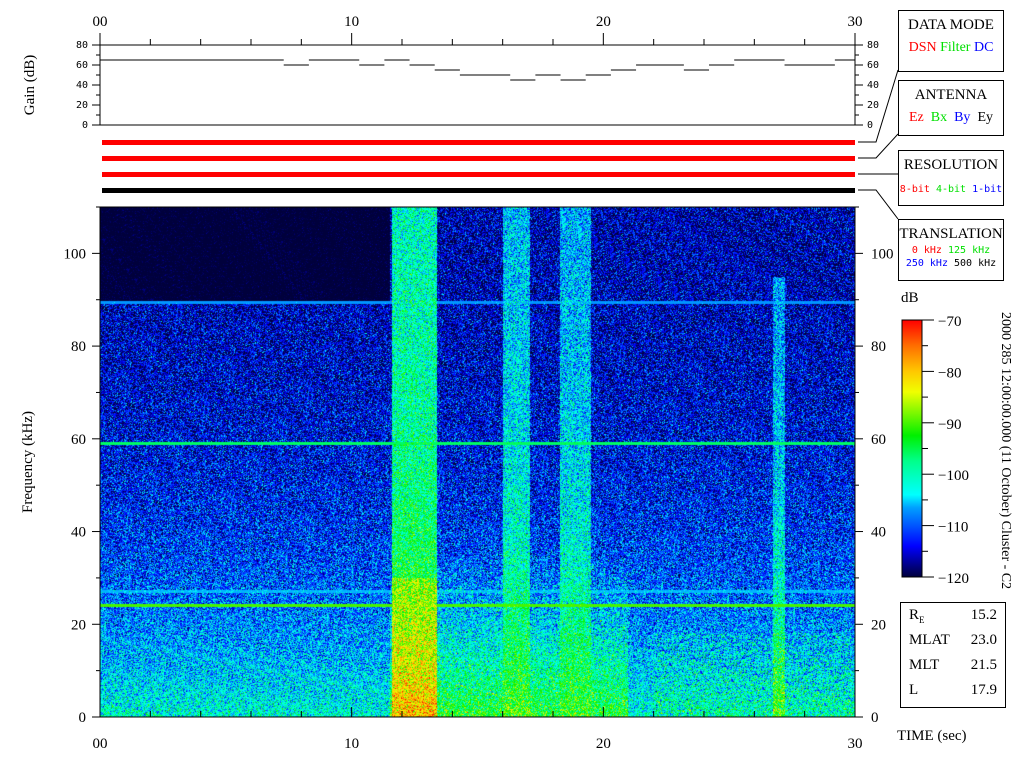 This screenshot has height=768, width=1024. What do you see at coordinates (969, 250) in the screenshot?
I see `legend-item: 125 kHz` at bounding box center [969, 250].